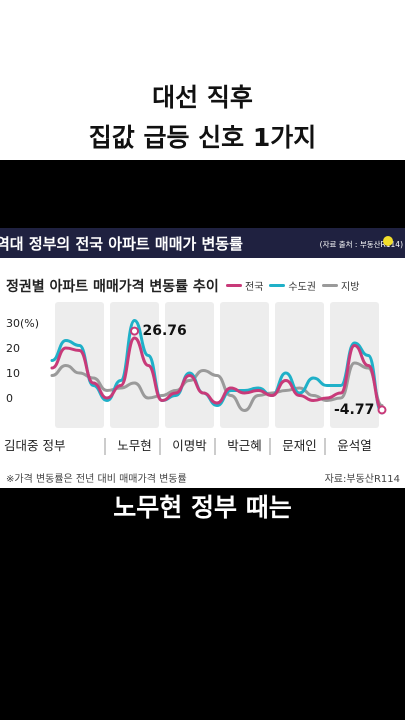  What do you see at coordinates (202, 190) in the screenshot?
I see `video-black-band` at bounding box center [202, 190].